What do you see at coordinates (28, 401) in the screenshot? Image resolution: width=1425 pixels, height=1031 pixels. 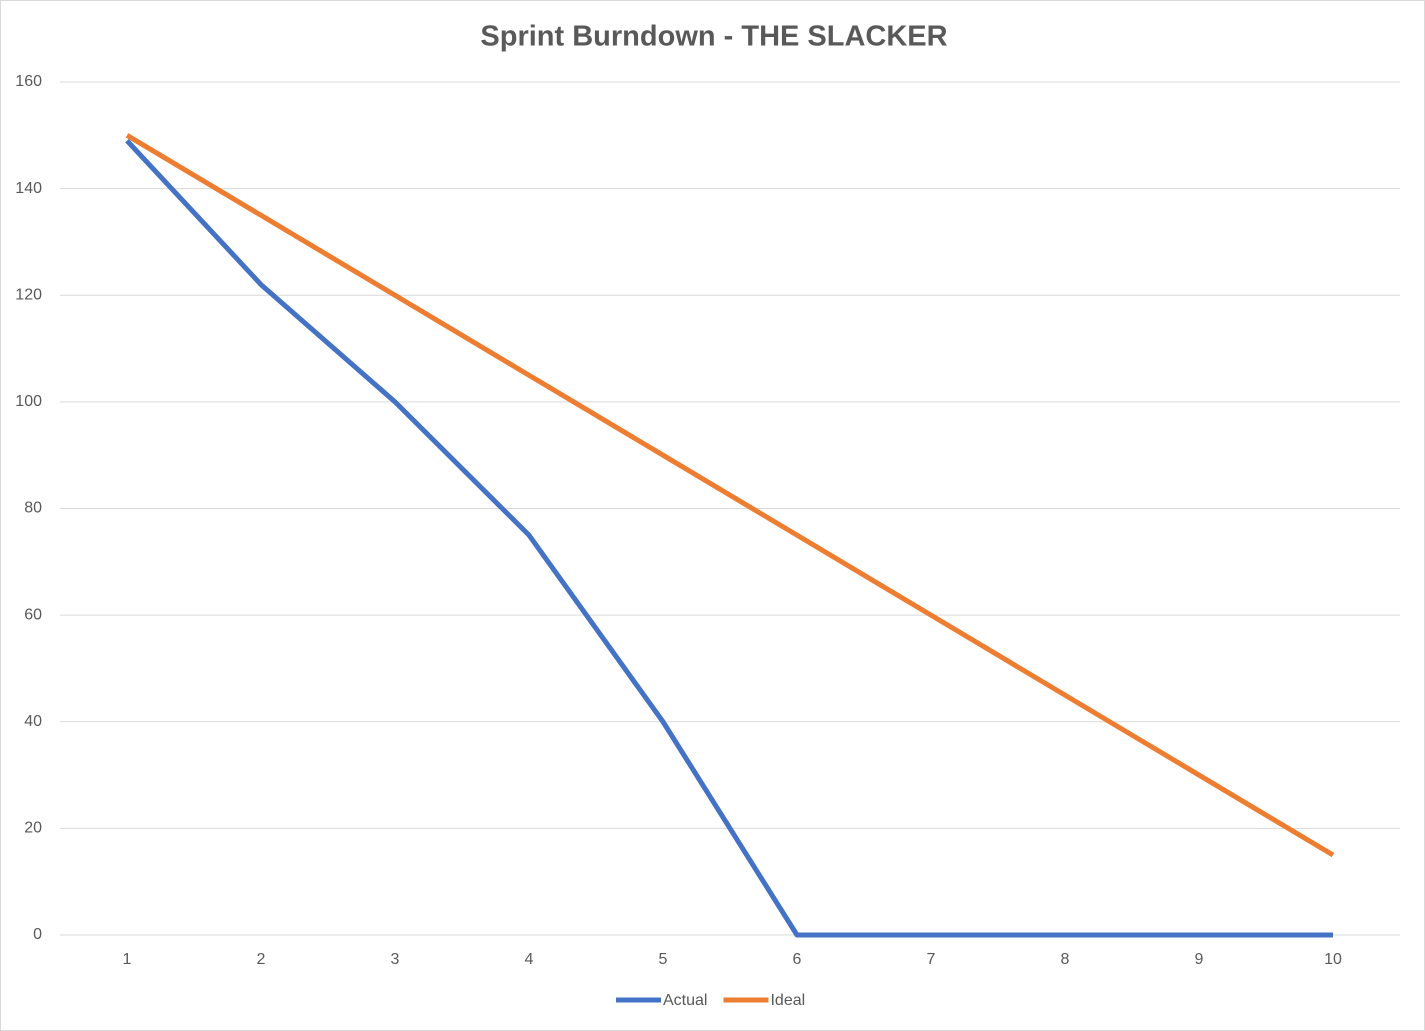 I see `y-tick-label: 100` at bounding box center [28, 401].